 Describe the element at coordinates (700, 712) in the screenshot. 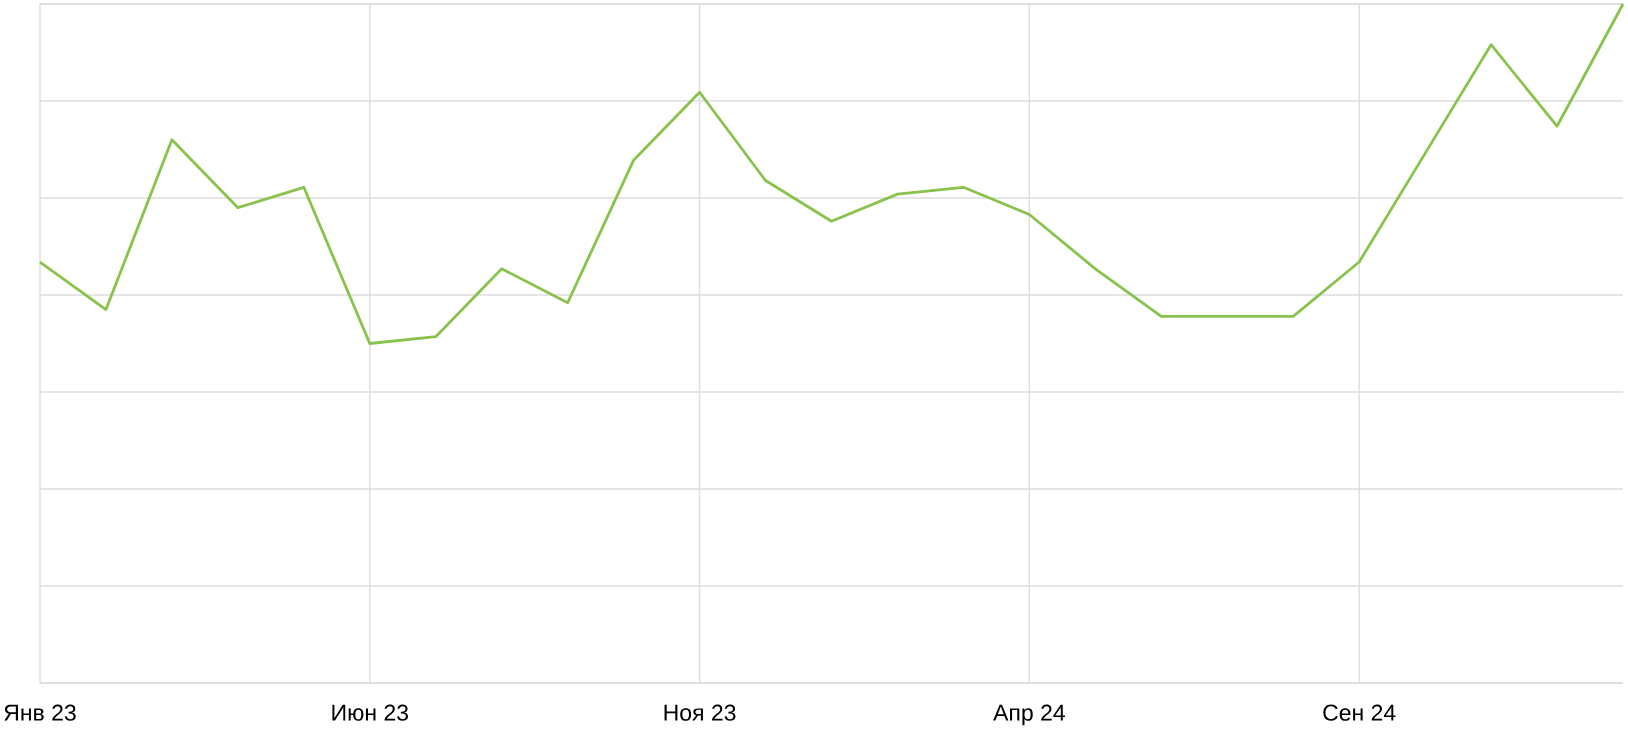

I see `x-tick-label: Ноя 23` at that location.